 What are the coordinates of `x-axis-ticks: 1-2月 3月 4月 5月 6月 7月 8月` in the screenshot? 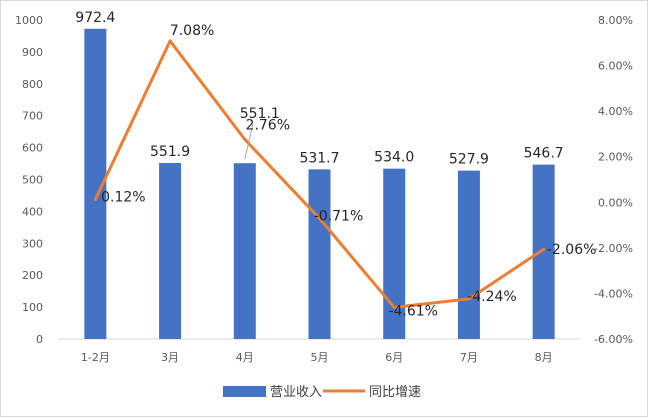 It's located at (317, 357).